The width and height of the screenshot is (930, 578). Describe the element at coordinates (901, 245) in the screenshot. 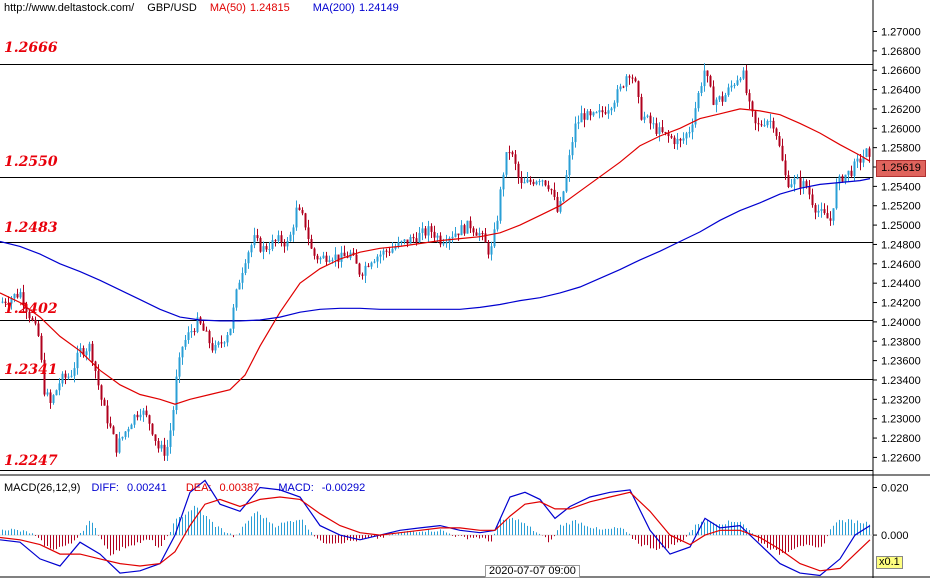

I see `price-tick-label: 1.24800` at that location.